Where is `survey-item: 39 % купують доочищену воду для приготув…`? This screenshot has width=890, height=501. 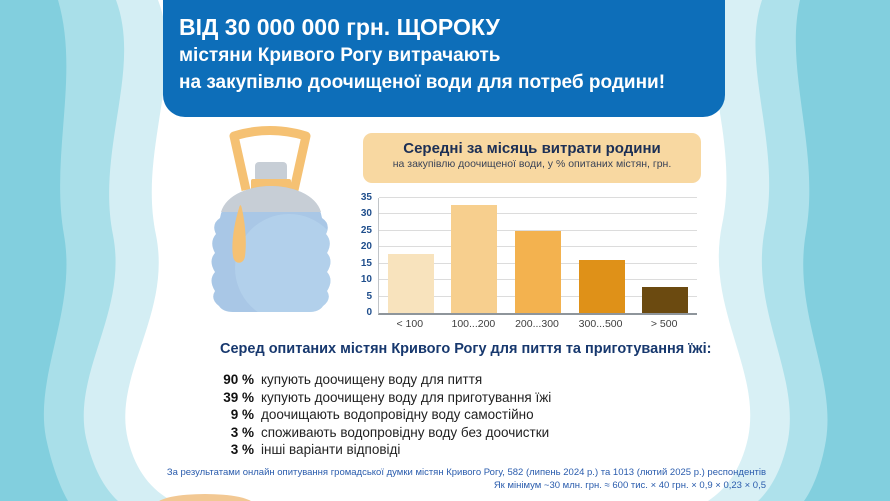 survey-item: 39 % купують доочищену воду для приготув… is located at coordinates (490, 398).